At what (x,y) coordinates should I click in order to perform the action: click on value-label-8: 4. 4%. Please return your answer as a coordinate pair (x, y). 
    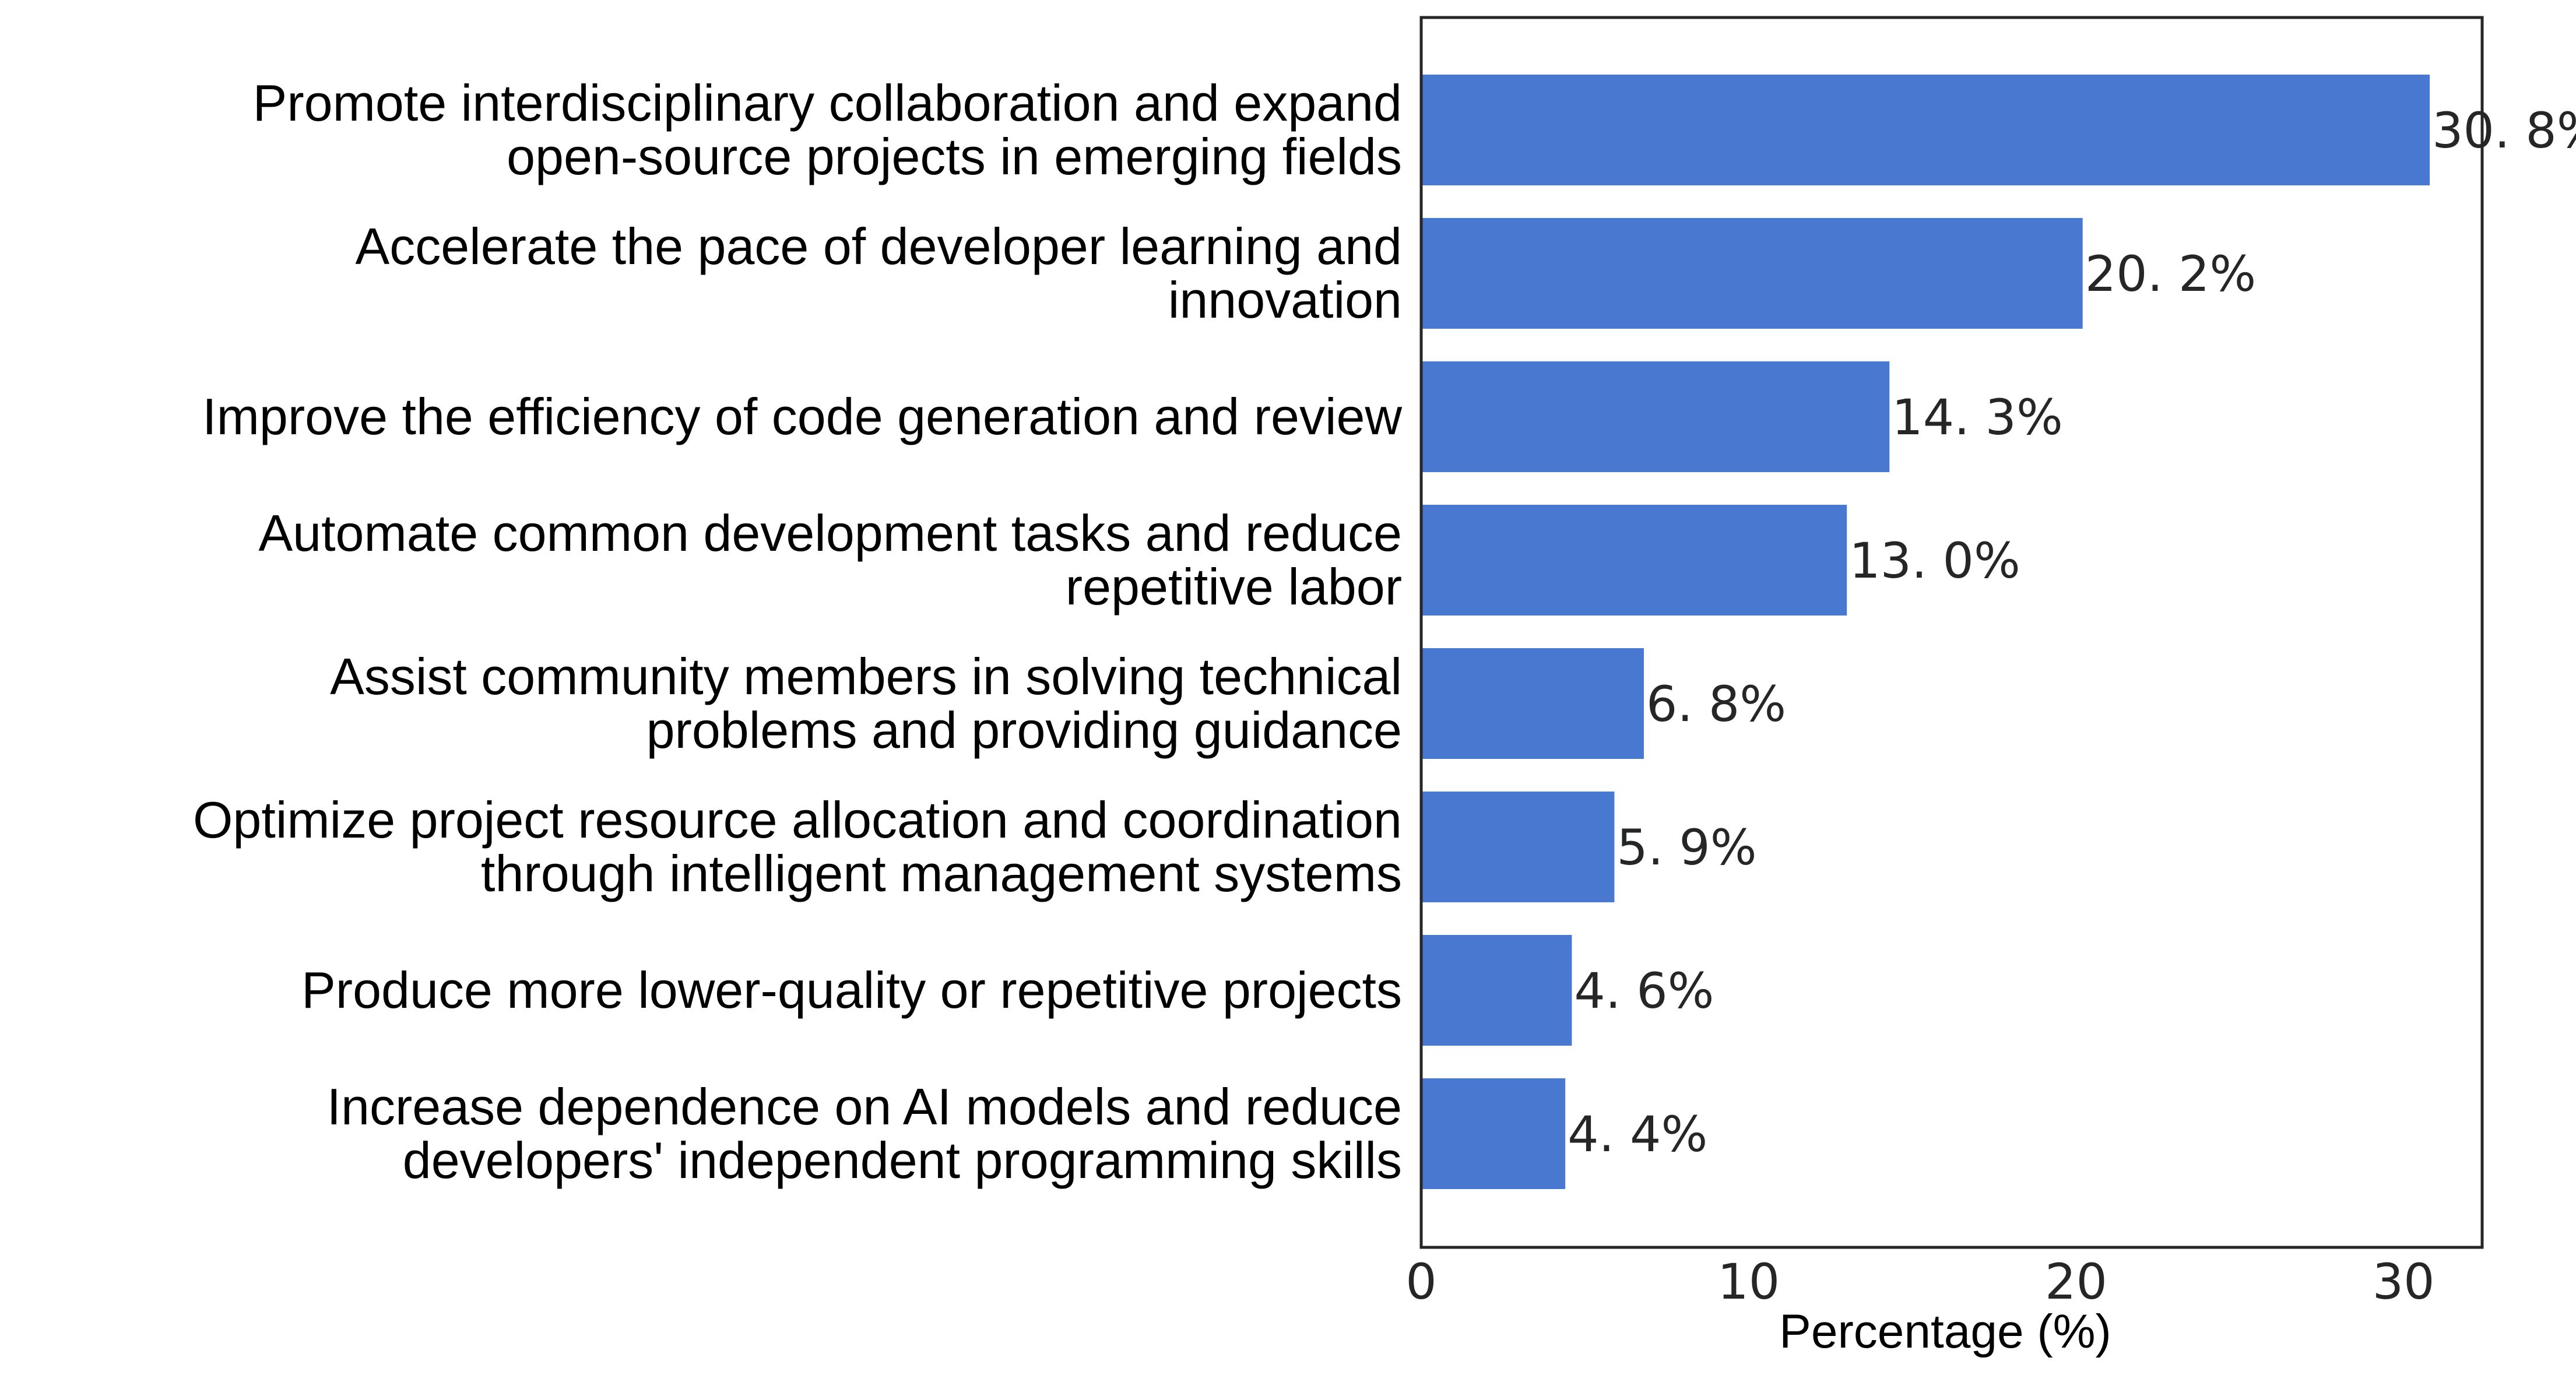
    Looking at the image, I should click on (1637, 1134).